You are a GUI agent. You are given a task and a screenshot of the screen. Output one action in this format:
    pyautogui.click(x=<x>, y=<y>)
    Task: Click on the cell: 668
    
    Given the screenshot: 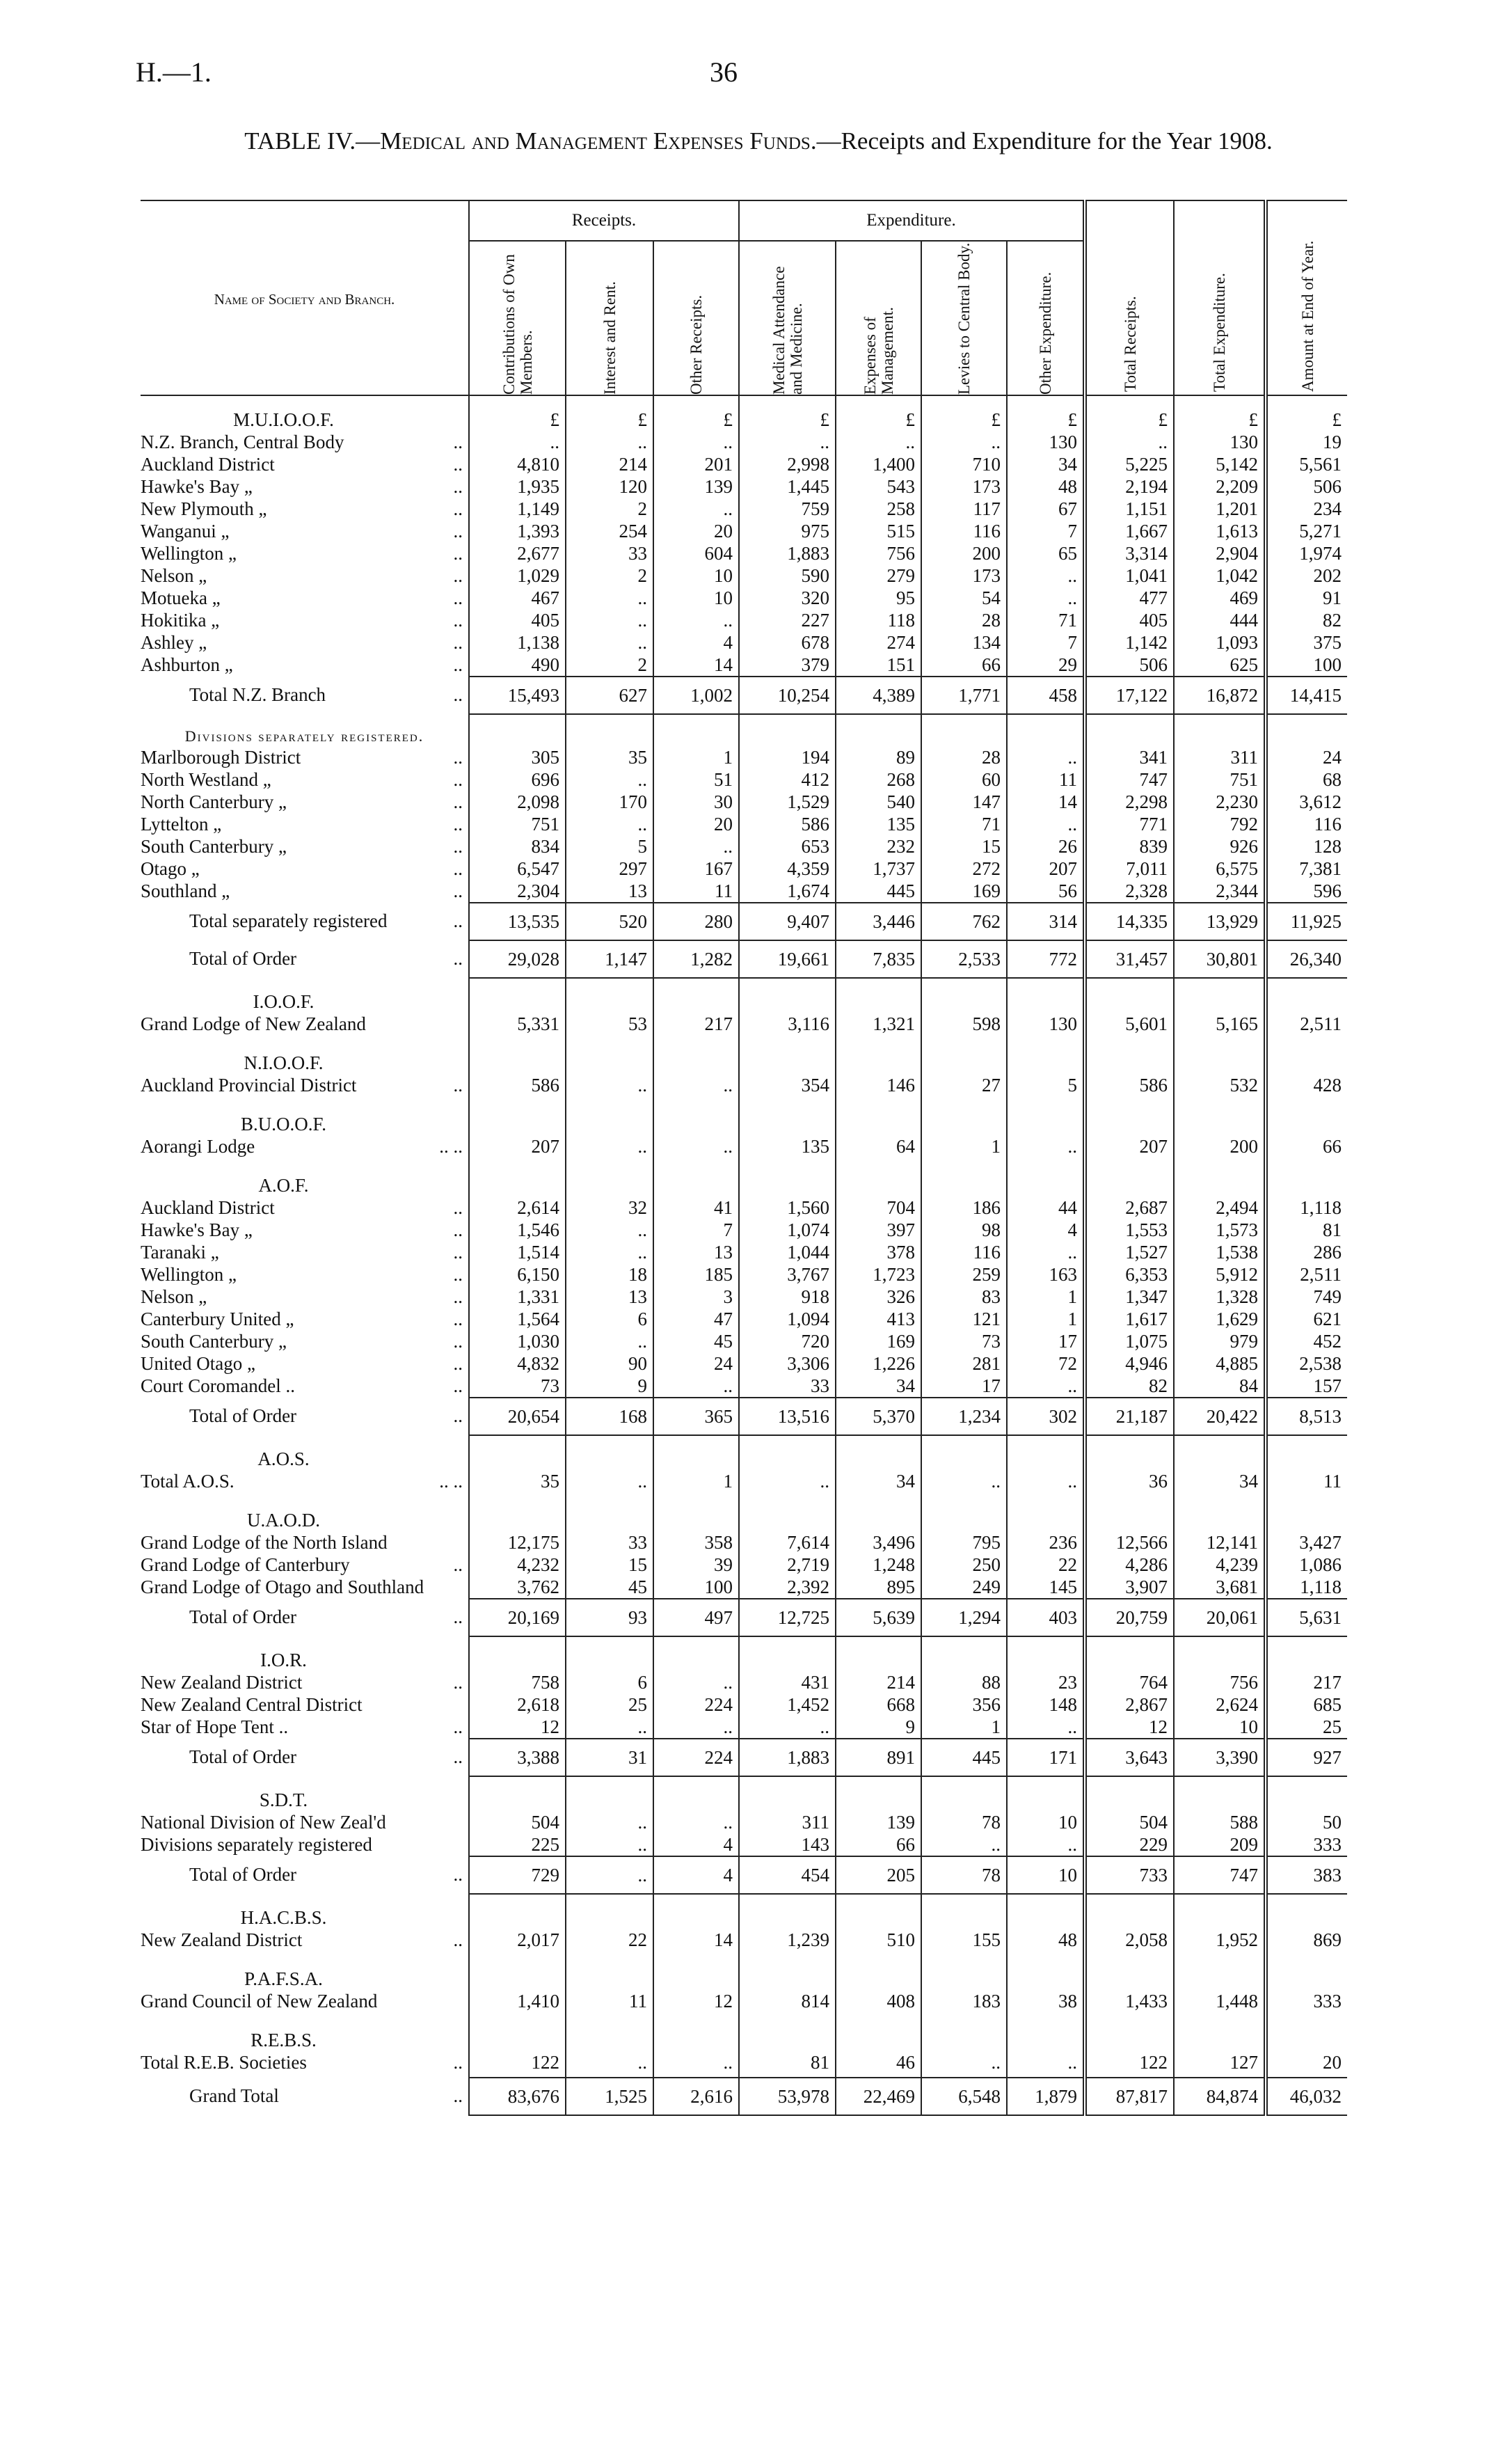 What is the action you would take?
    pyautogui.click(x=878, y=1704)
    